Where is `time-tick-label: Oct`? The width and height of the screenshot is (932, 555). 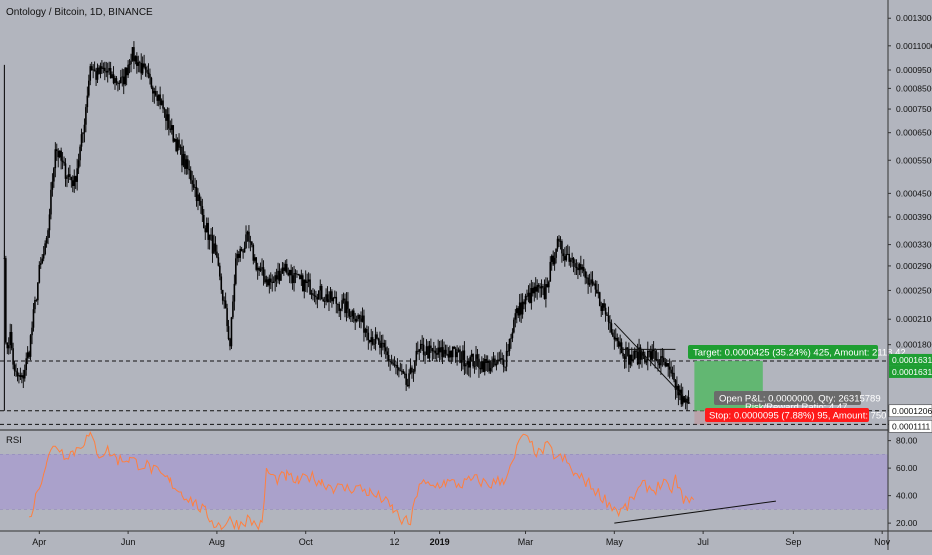
time-tick-label: Oct is located at coordinates (306, 542).